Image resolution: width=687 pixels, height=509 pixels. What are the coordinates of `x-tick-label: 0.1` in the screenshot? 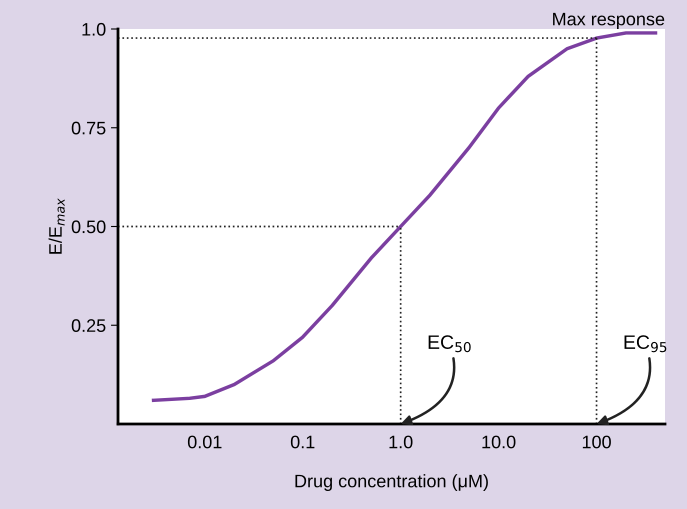 It's located at (302, 442).